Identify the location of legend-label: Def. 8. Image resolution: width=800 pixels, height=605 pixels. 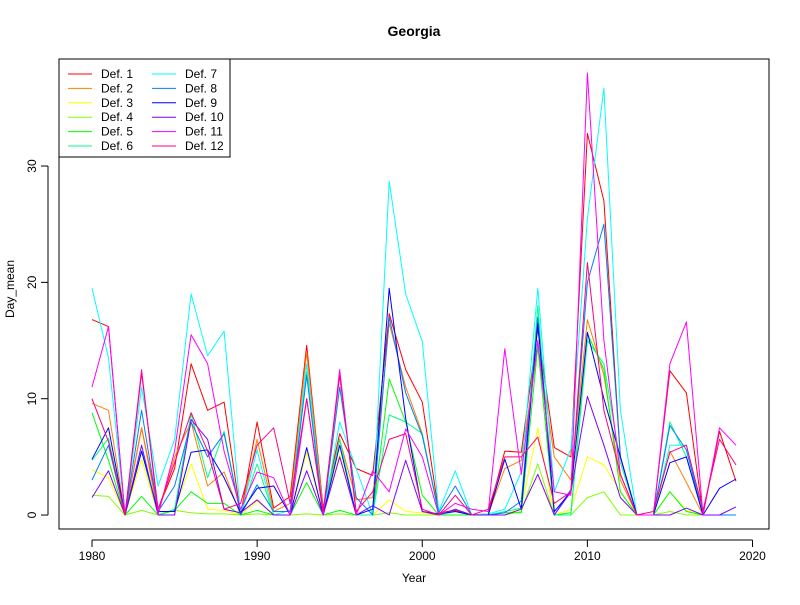
(201, 88).